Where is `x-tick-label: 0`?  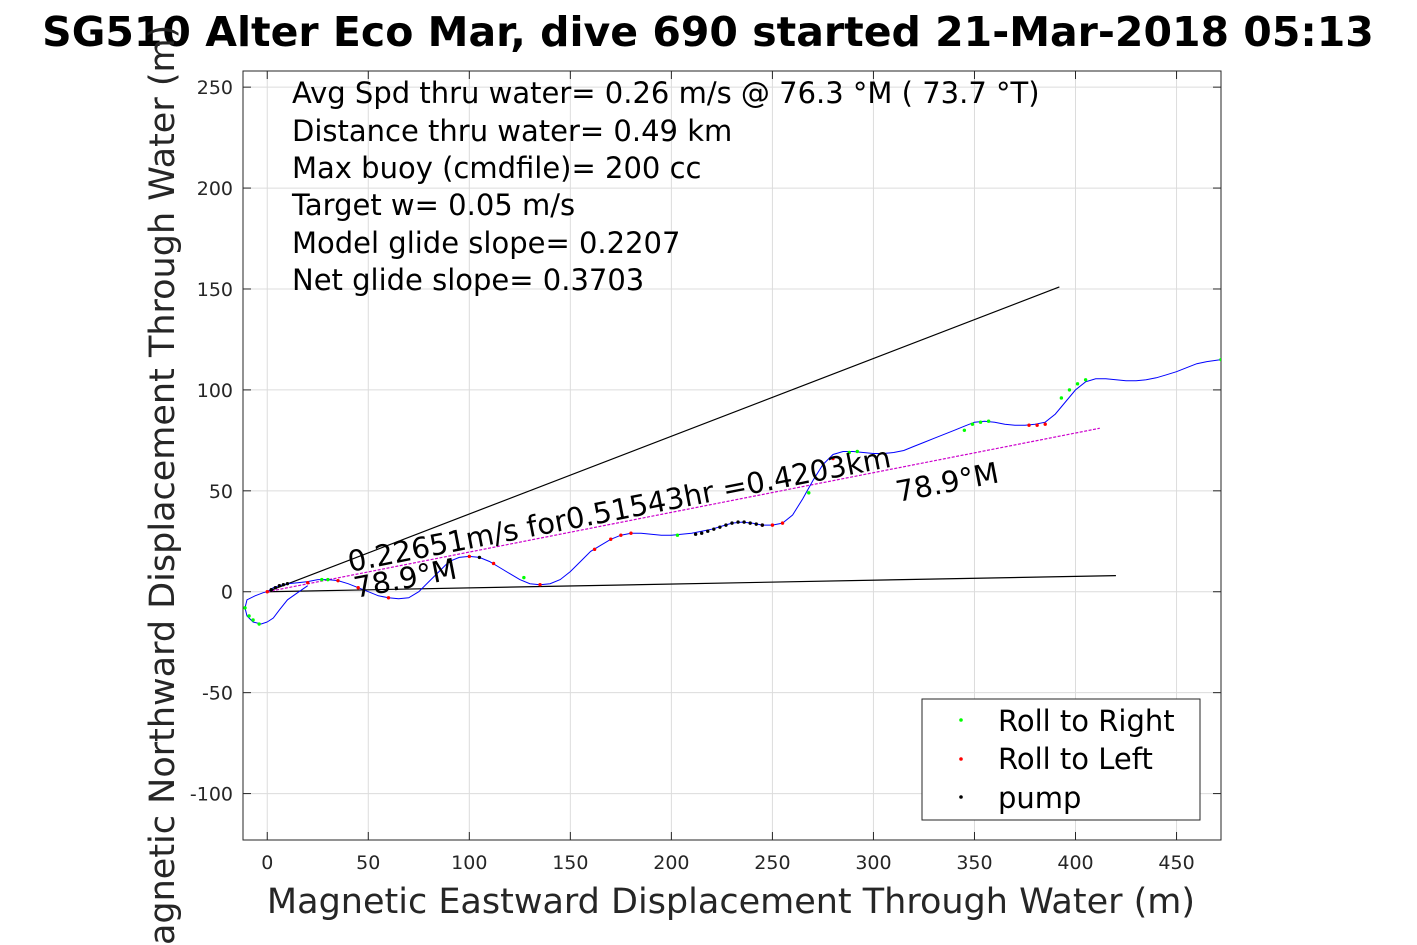 x-tick-label: 0 is located at coordinates (267, 863).